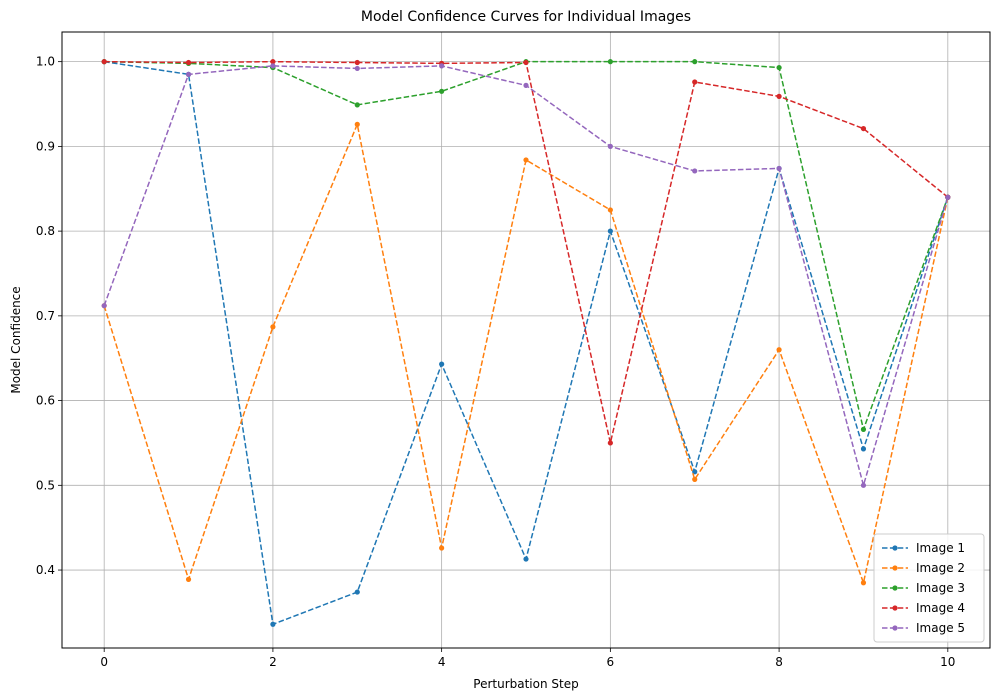 This screenshot has height=699, width=1001. I want to click on legend-label: Image 3, so click(940, 588).